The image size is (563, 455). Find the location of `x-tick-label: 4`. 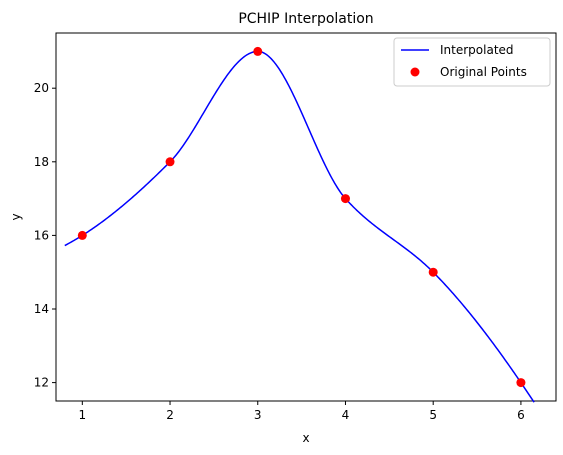

x-tick-label: 4 is located at coordinates (346, 415).